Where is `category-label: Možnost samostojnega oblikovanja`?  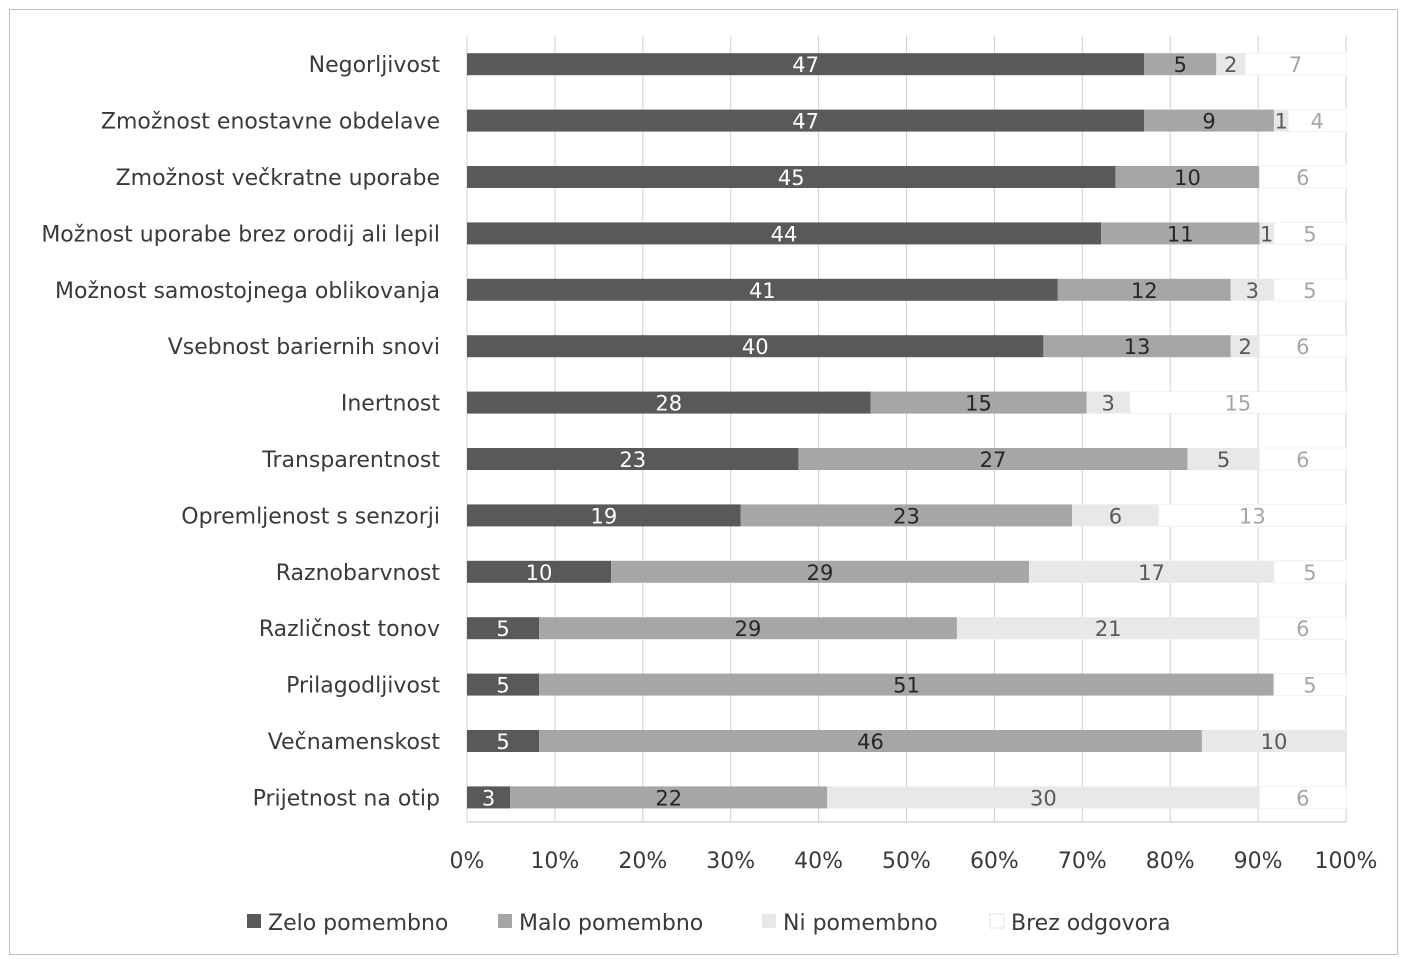
category-label: Možnost samostojnega oblikovanja is located at coordinates (247, 291).